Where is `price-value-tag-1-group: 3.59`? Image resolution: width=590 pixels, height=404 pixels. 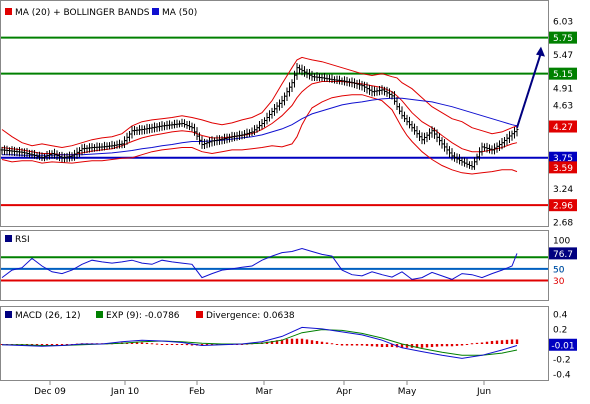 price-value-tag-1-group: 3.59 is located at coordinates (563, 167).